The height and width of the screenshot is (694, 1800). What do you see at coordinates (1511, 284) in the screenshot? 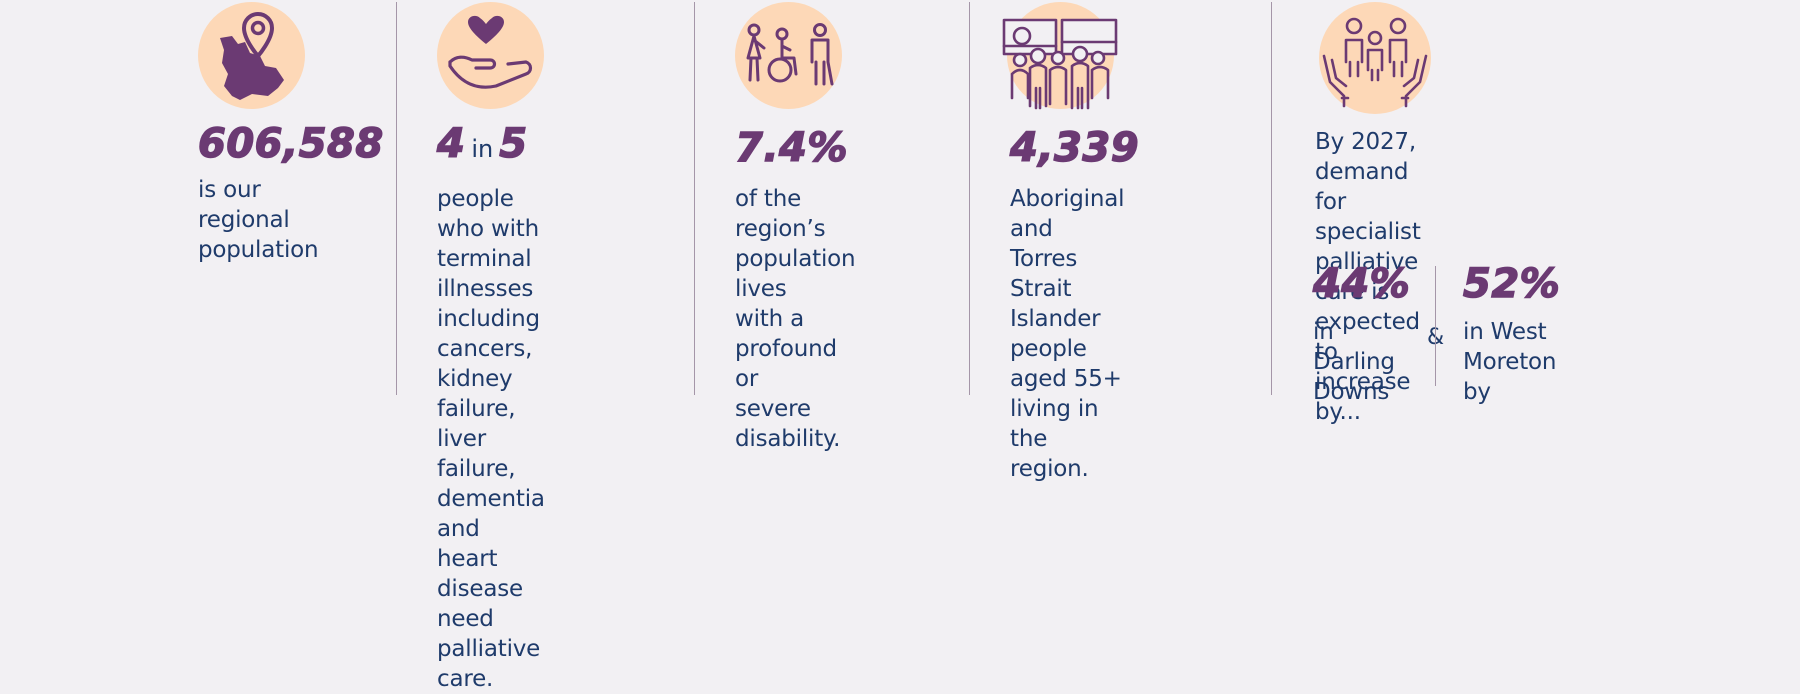
I see `stat-value-west-moreton: 52%` at bounding box center [1511, 284].